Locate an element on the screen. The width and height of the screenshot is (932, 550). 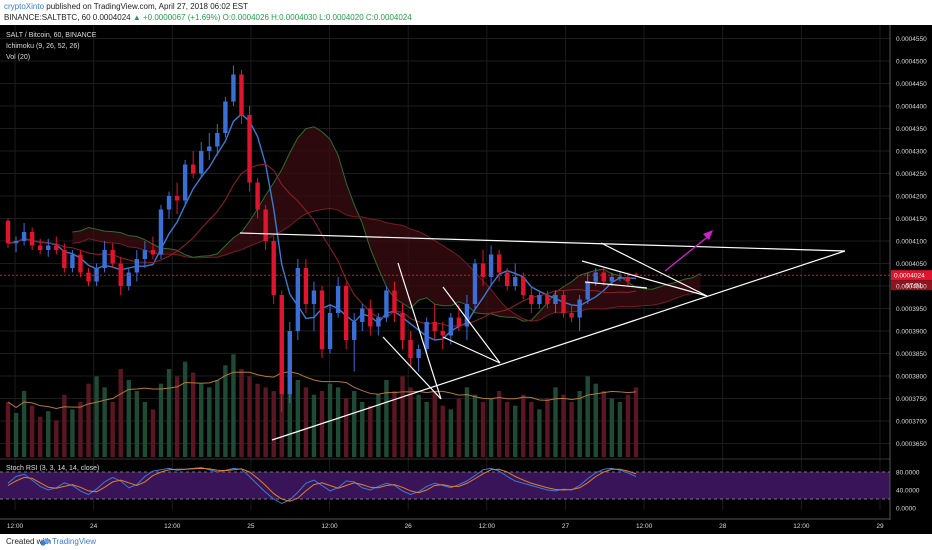
y-tick-label: 0.0004300 is located at coordinates (911, 152).